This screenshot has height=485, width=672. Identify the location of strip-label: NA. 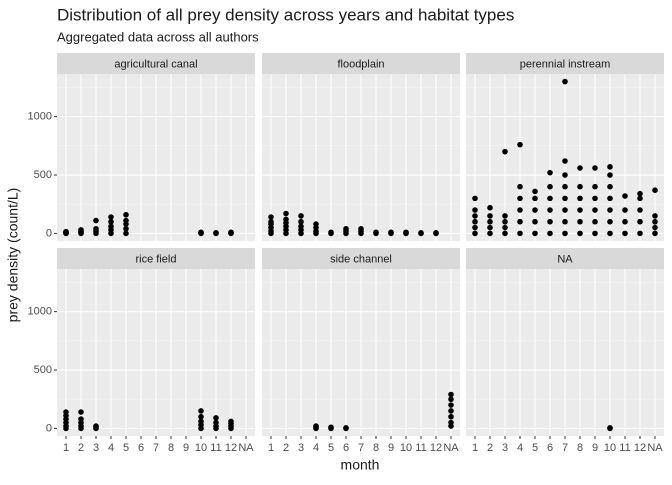
(565, 259).